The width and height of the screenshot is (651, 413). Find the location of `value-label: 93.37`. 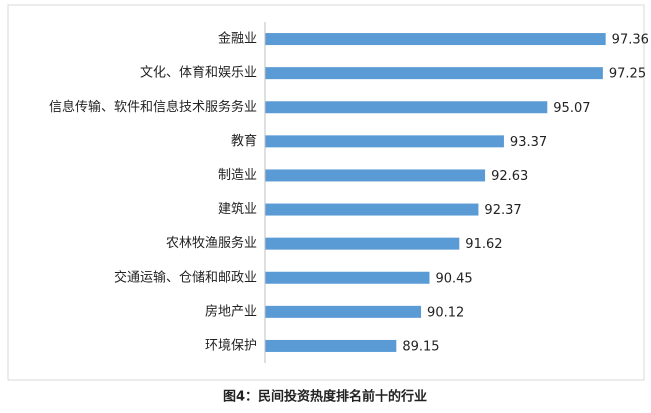

value-label: 93.37 is located at coordinates (528, 142).